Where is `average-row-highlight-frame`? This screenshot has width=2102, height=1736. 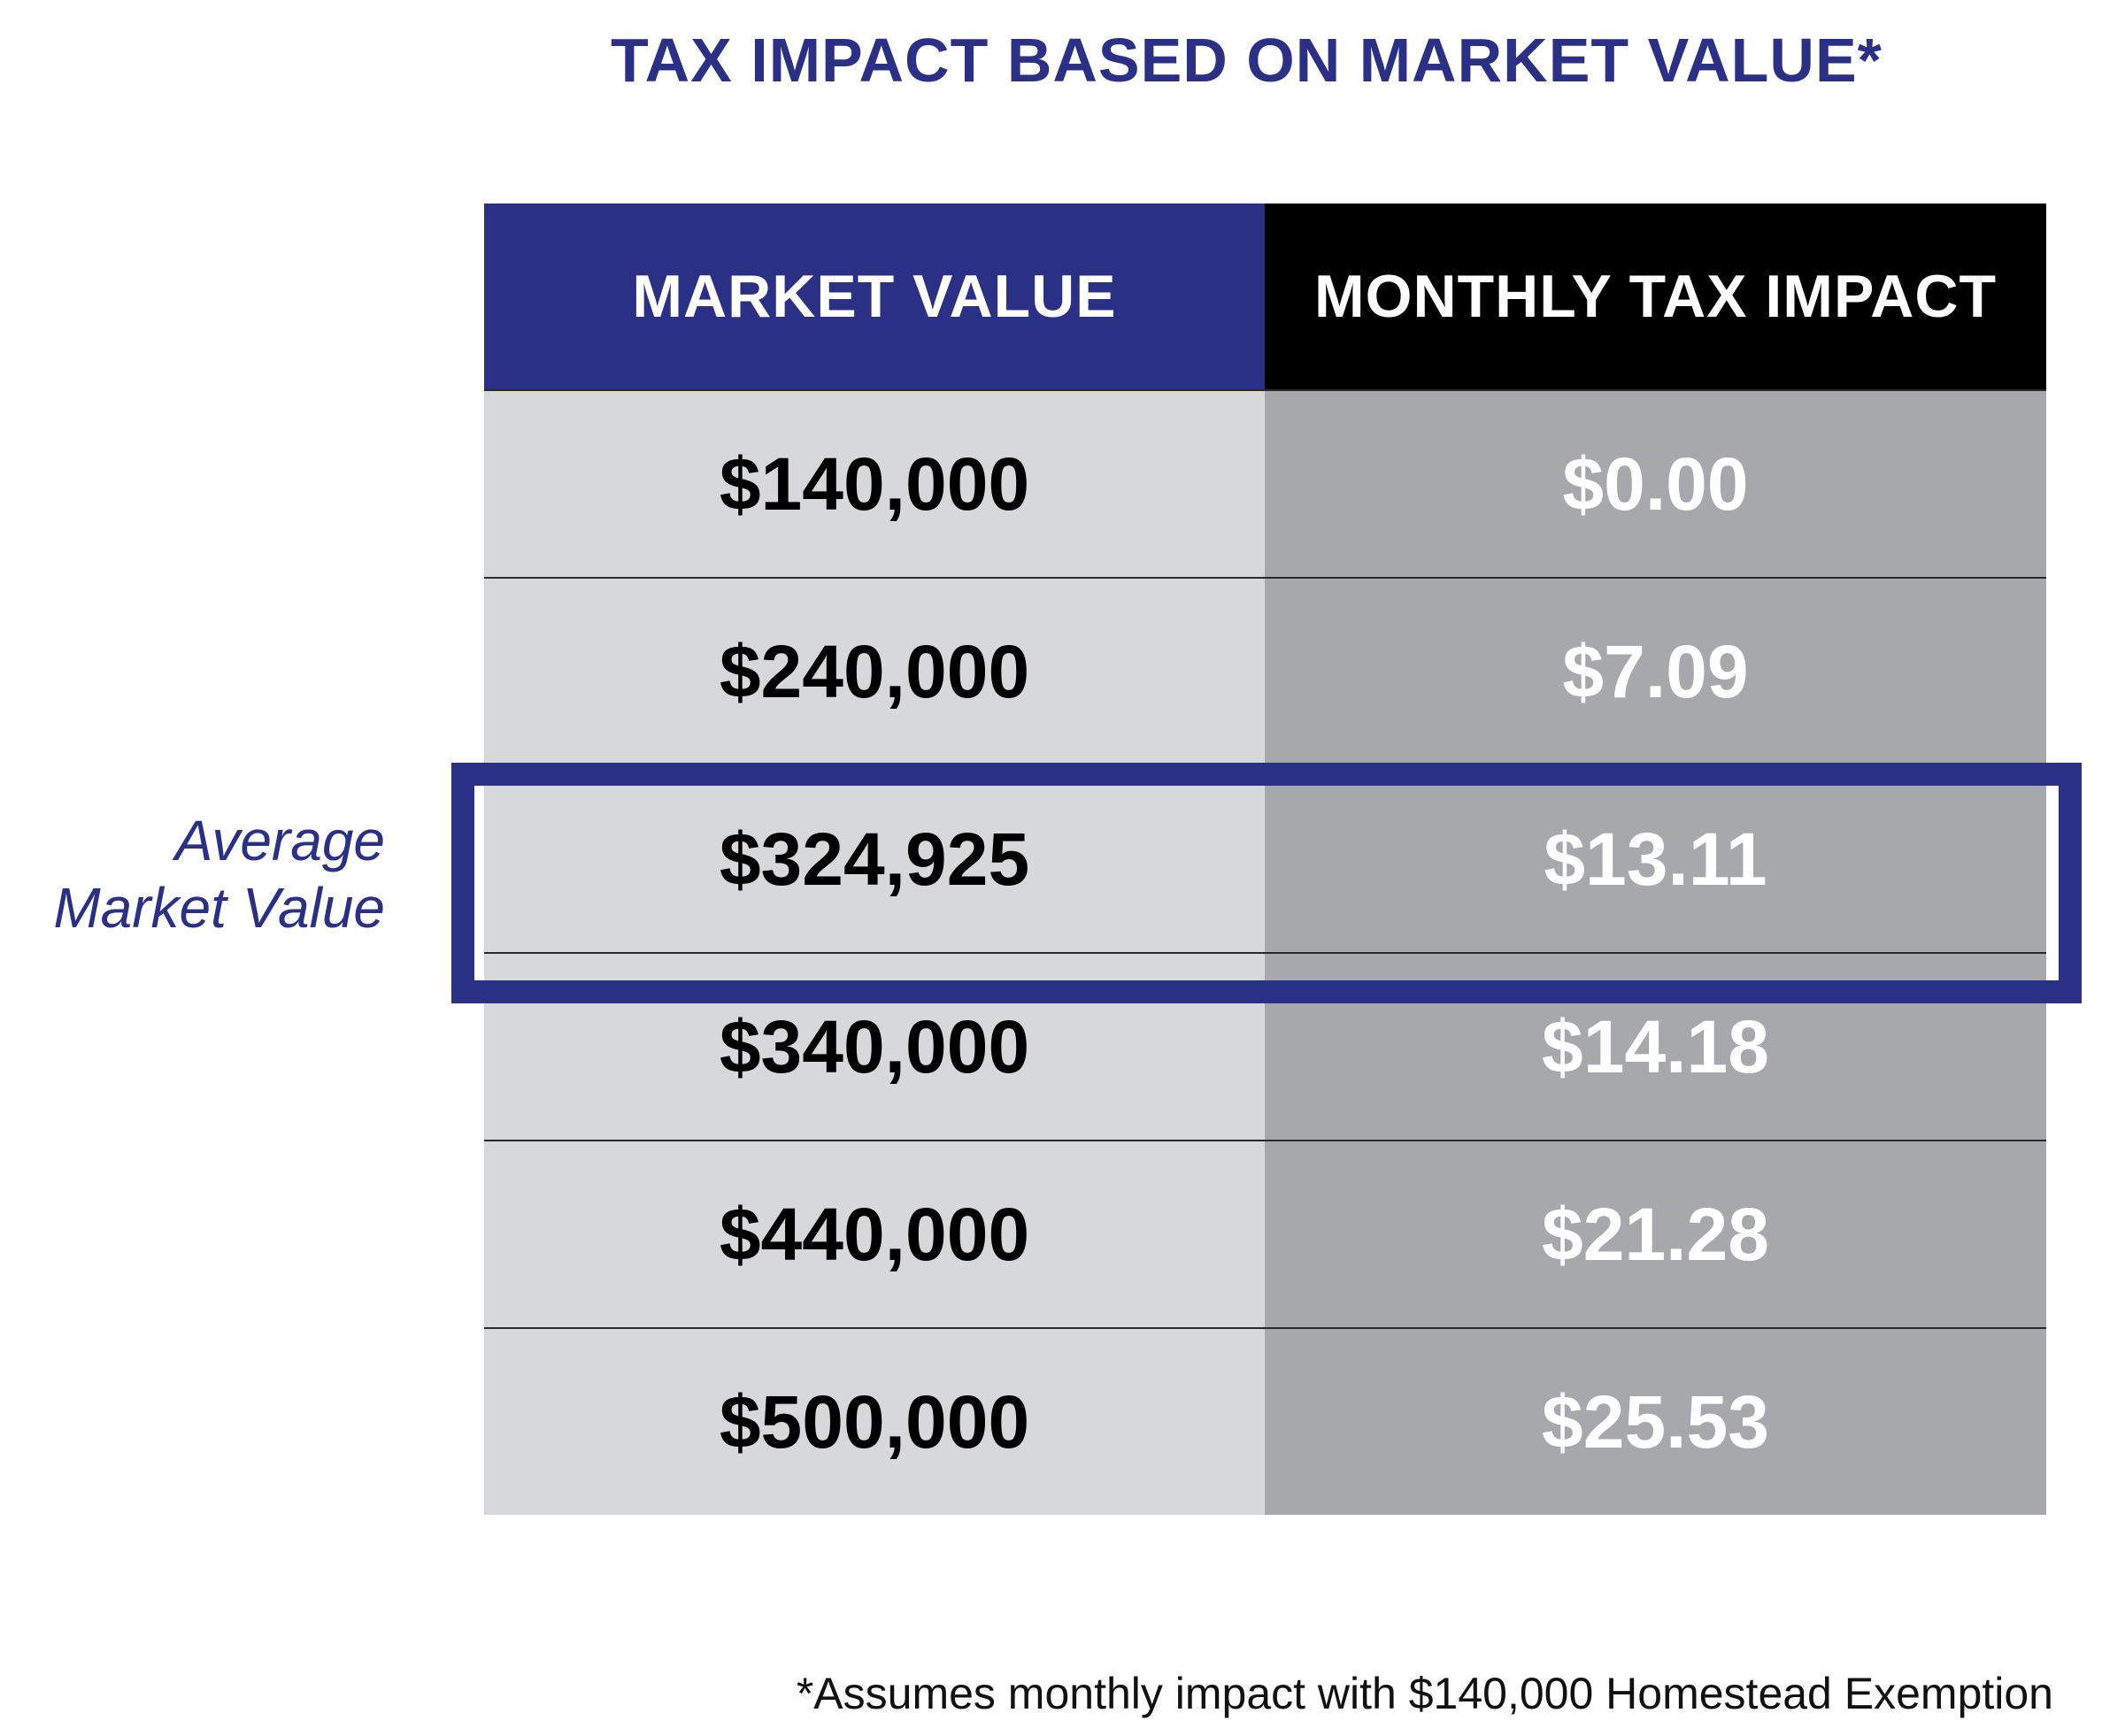
average-row-highlight-frame is located at coordinates (1266, 883).